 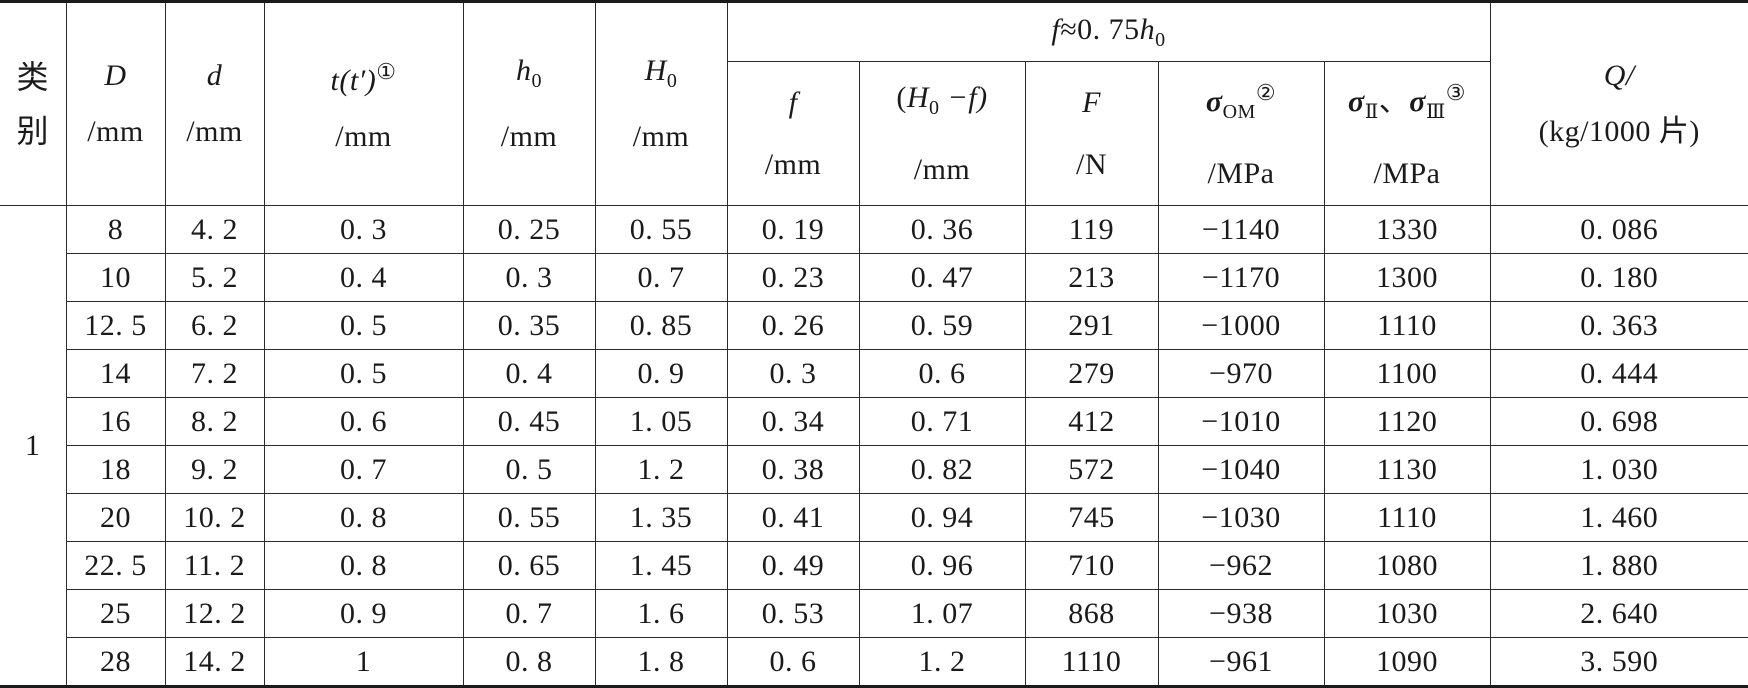 I want to click on table-cell: 0. 45, so click(x=529, y=422).